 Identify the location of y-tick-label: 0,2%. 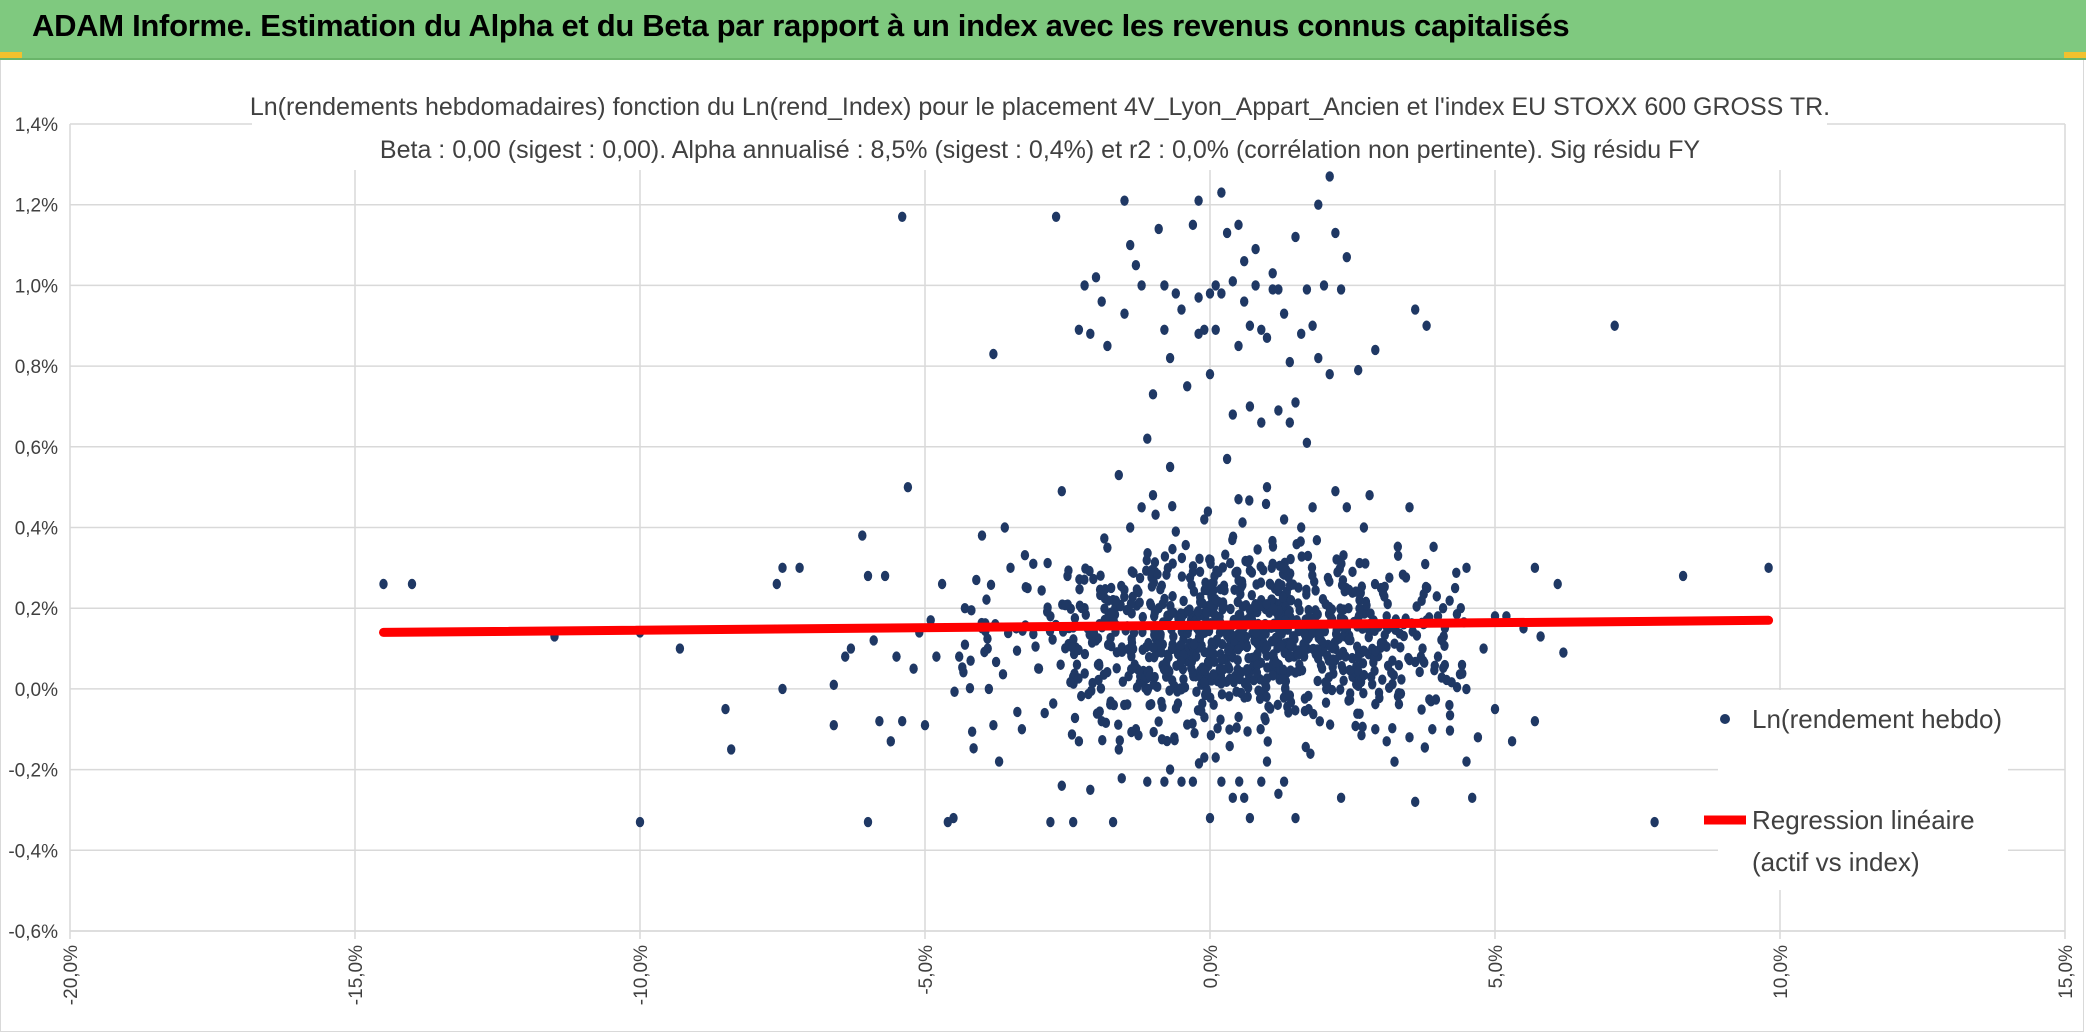
(36, 609).